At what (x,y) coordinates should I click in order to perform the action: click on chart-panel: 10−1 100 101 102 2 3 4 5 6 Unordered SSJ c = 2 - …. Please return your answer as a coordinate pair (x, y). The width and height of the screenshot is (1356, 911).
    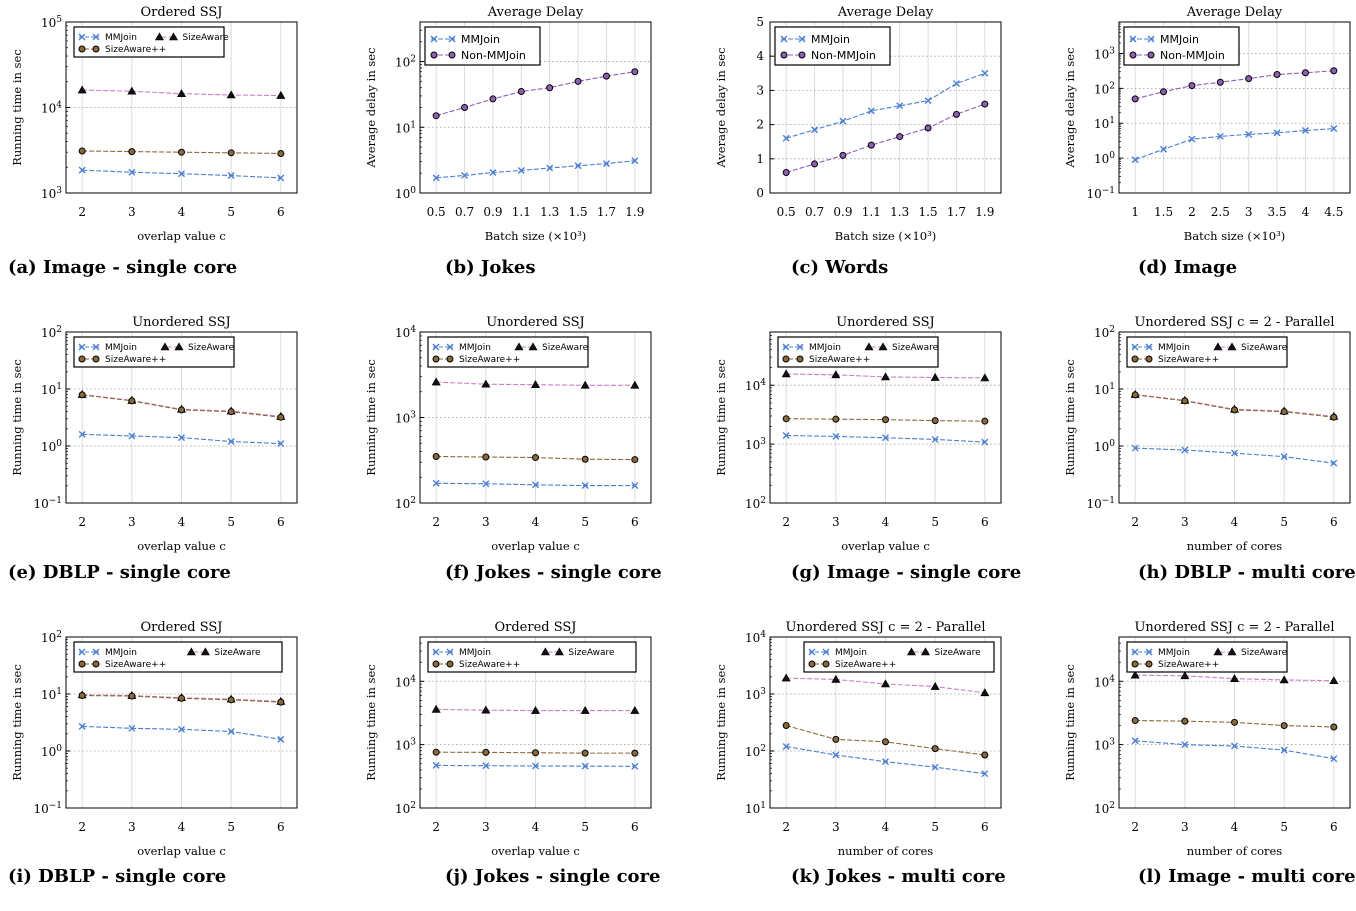
    Looking at the image, I should click on (1206, 445).